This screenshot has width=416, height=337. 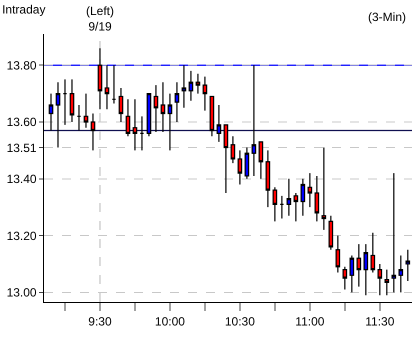 What do you see at coordinates (21, 65) in the screenshot?
I see `y-tick-label: 13.80` at bounding box center [21, 65].